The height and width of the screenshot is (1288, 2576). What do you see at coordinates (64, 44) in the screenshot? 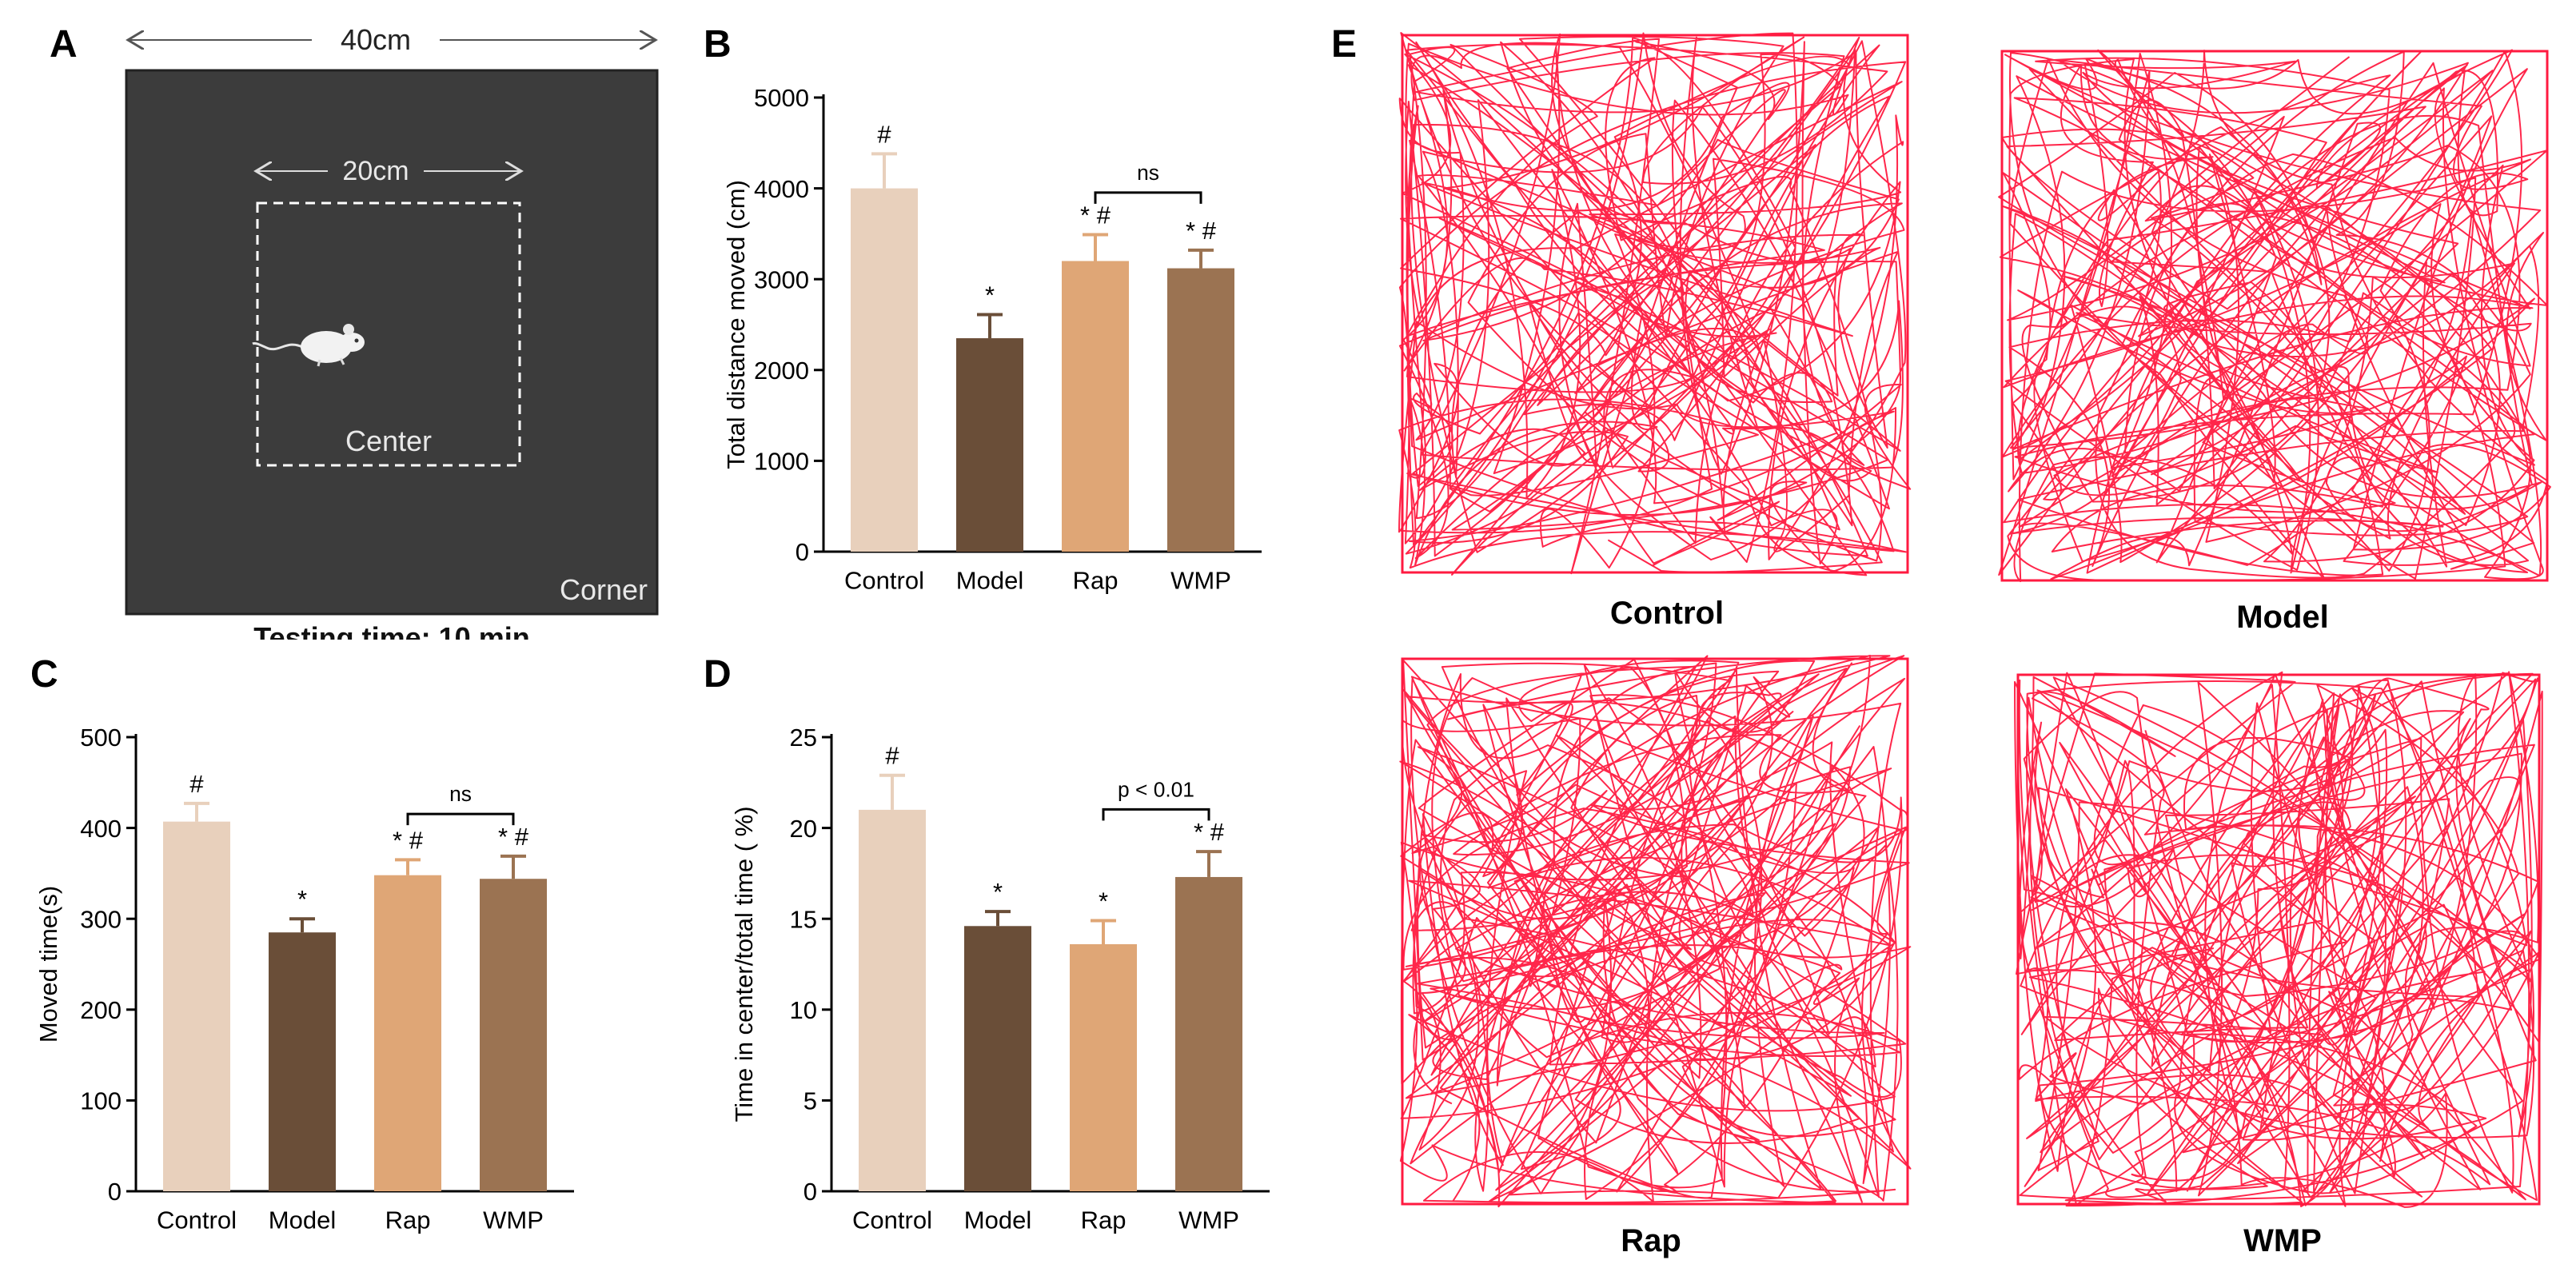
I see `panel-letter-a: A` at bounding box center [64, 44].